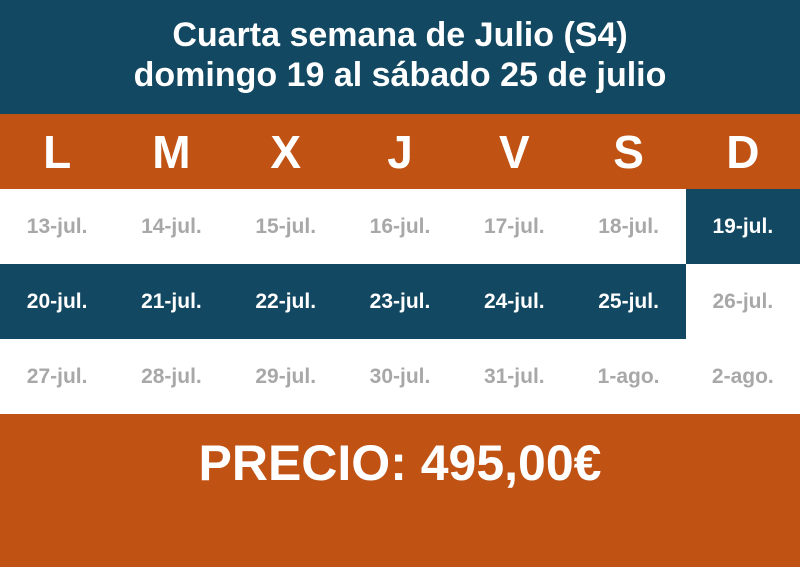 The image size is (800, 567). Describe the element at coordinates (171, 226) in the screenshot. I see `calendar-day: 14-jul.` at that location.